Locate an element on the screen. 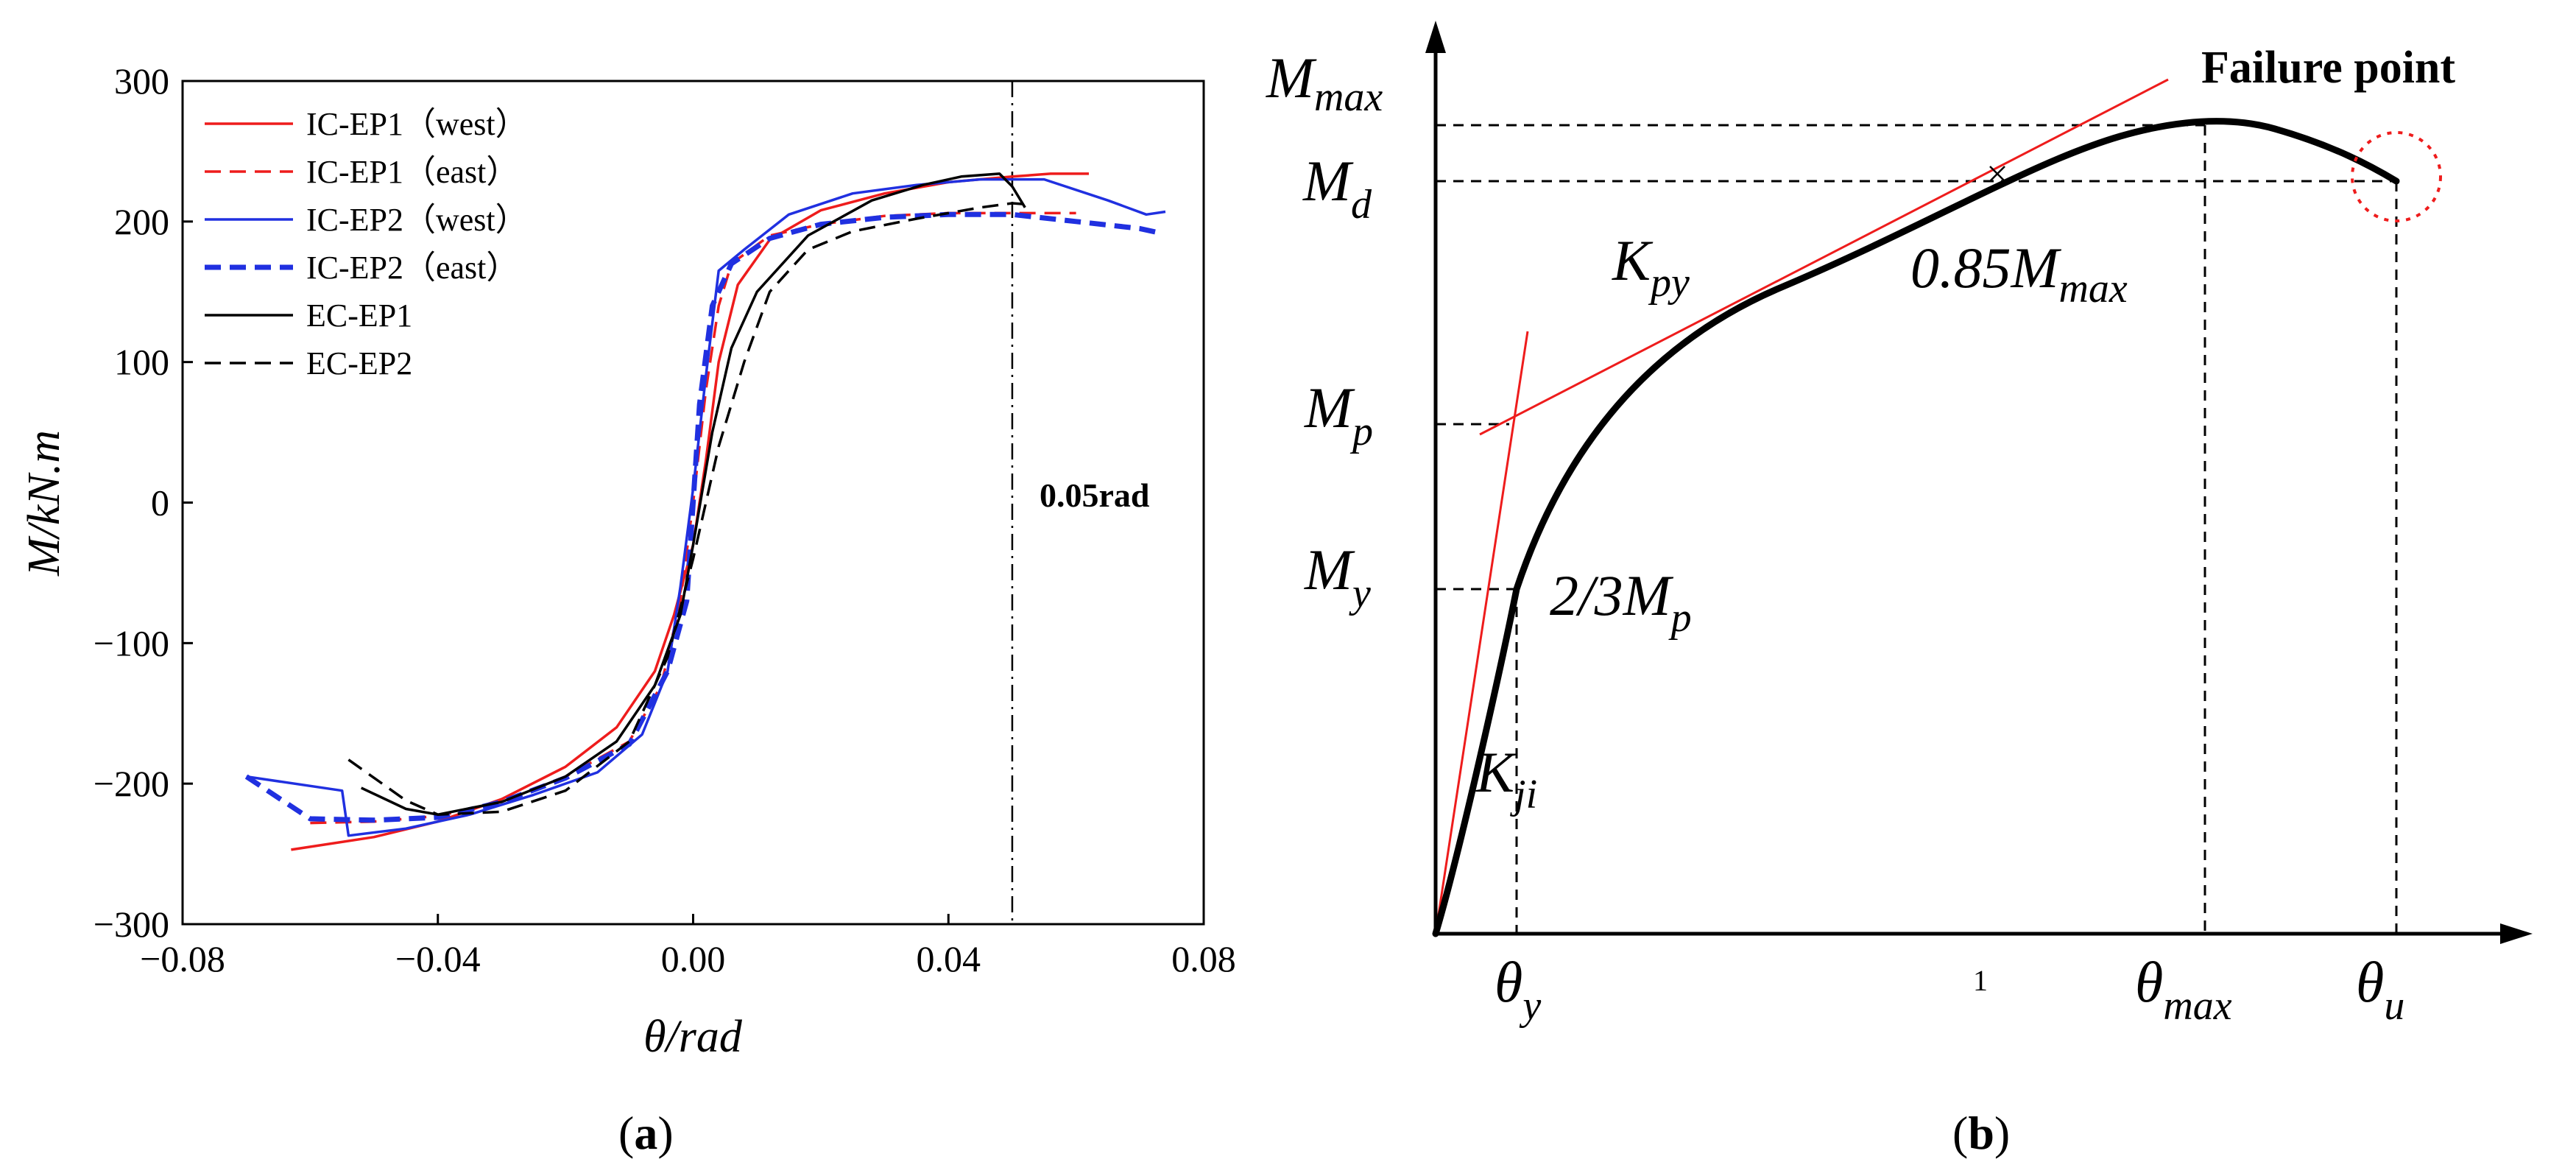  legend-label: EC-EP2 is located at coordinates (359, 363).